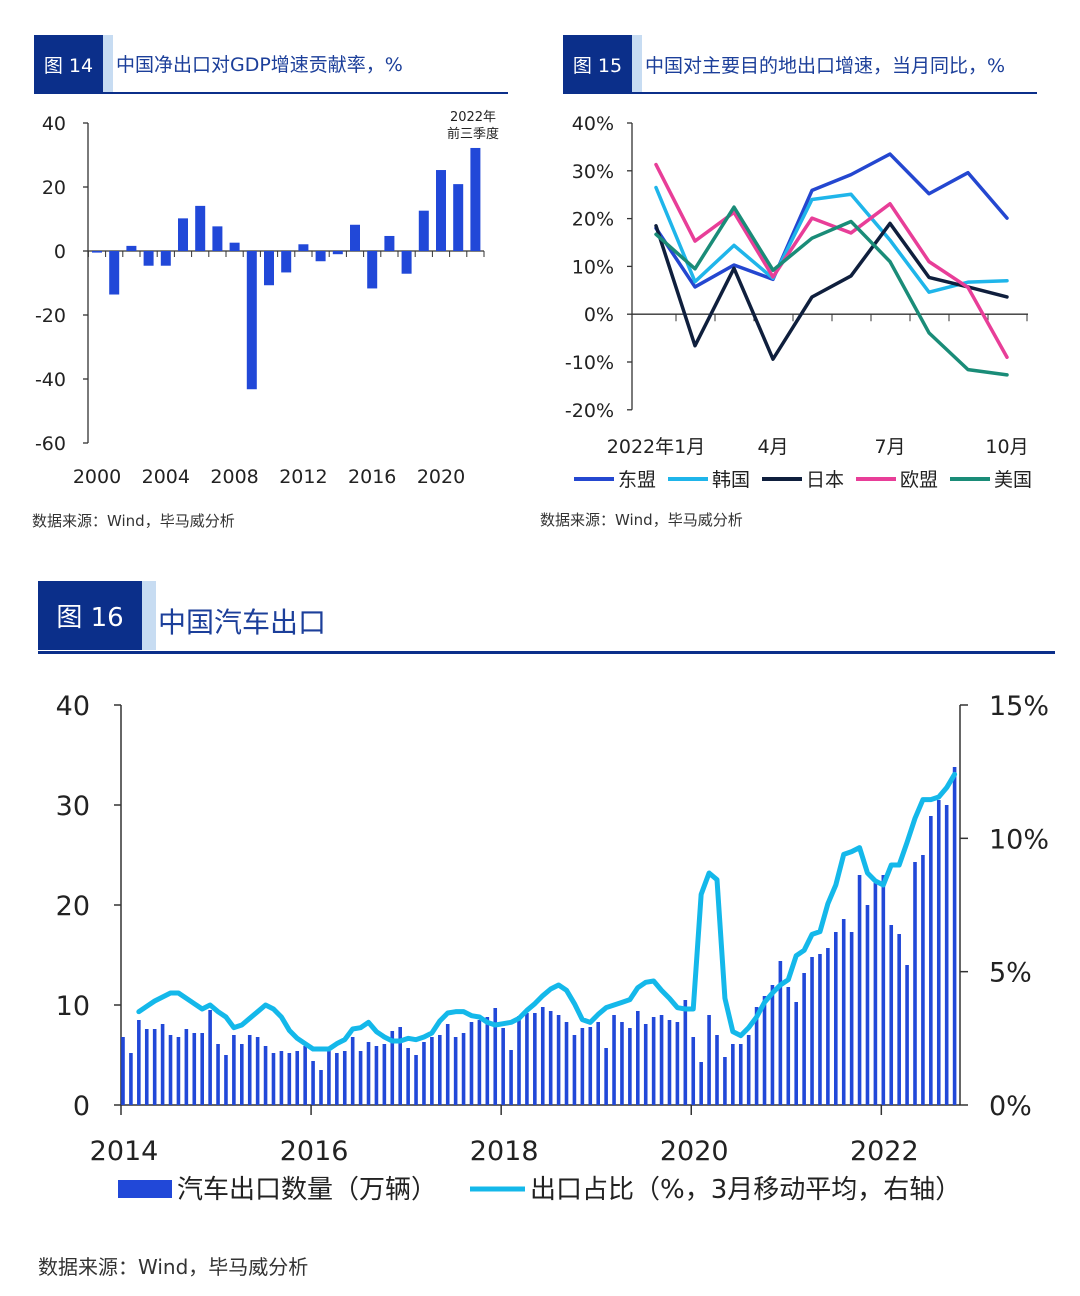 This screenshot has height=1296, width=1080. What do you see at coordinates (745, 1190) in the screenshot?
I see `fig16-legend-label: 出口占比（%，3月移动平均，右轴）` at bounding box center [745, 1190].